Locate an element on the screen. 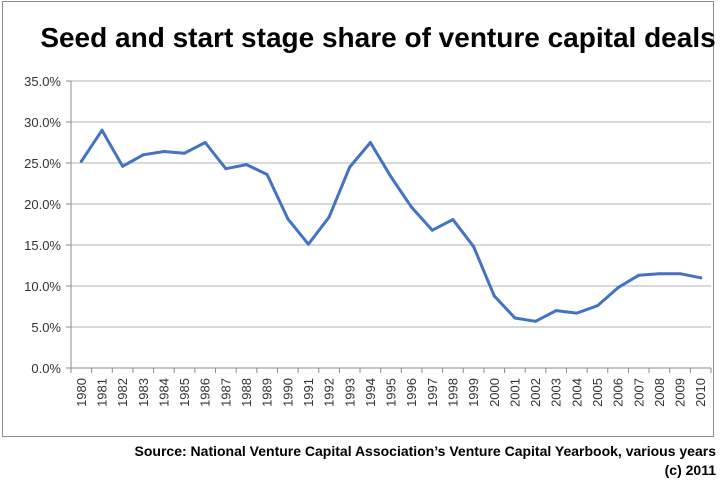 This screenshot has width=720, height=491. y-tick-labels: 0.0% 5.0% 10.0% 15.0% 20.0% 25.0% 30.0% 35.0% is located at coordinates (42, 225).